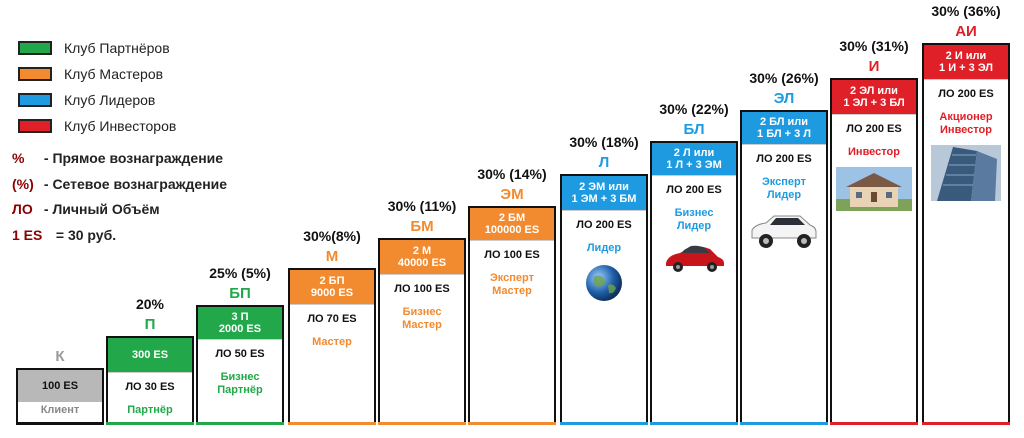 The width and height of the screenshot is (1024, 438). What do you see at coordinates (604, 283) in the screenshot?
I see `globe-icon` at bounding box center [604, 283].